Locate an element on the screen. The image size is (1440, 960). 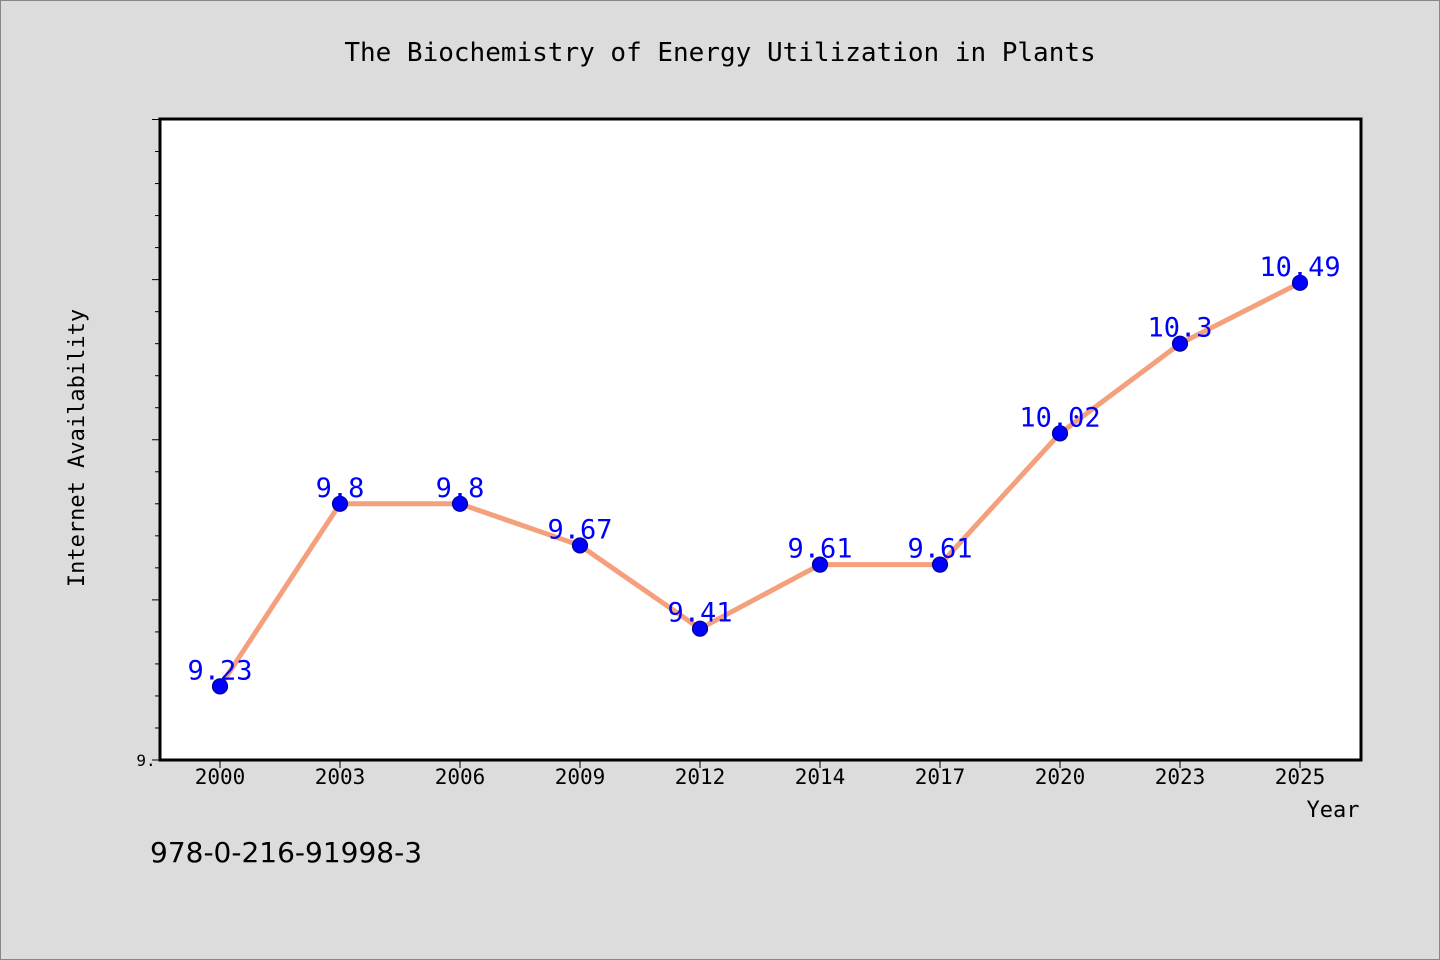
x-tick-label: 2025 is located at coordinates (1300, 777).